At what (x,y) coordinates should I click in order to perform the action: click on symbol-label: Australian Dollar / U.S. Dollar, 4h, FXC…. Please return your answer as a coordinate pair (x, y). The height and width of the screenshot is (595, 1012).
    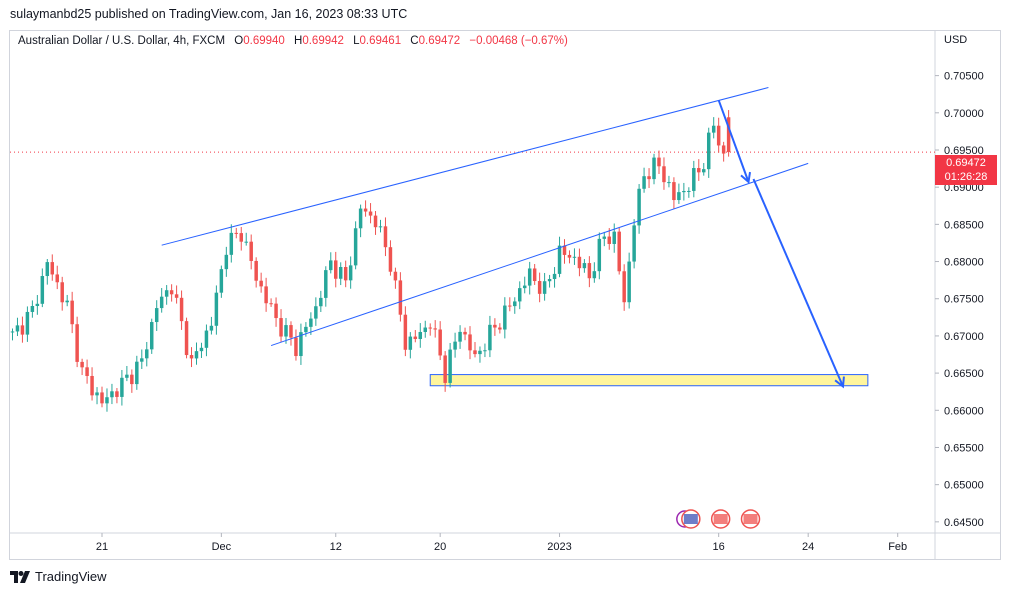
    Looking at the image, I should click on (122, 41).